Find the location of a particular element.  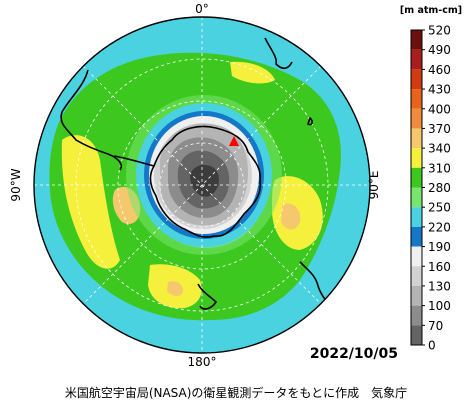

africa-coastline is located at coordinates (278, 53).